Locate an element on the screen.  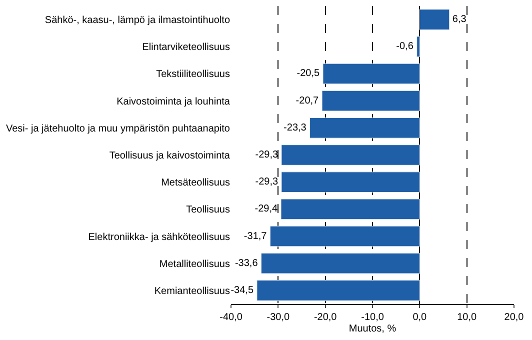
data-label: -0,6 is located at coordinates (405, 46).